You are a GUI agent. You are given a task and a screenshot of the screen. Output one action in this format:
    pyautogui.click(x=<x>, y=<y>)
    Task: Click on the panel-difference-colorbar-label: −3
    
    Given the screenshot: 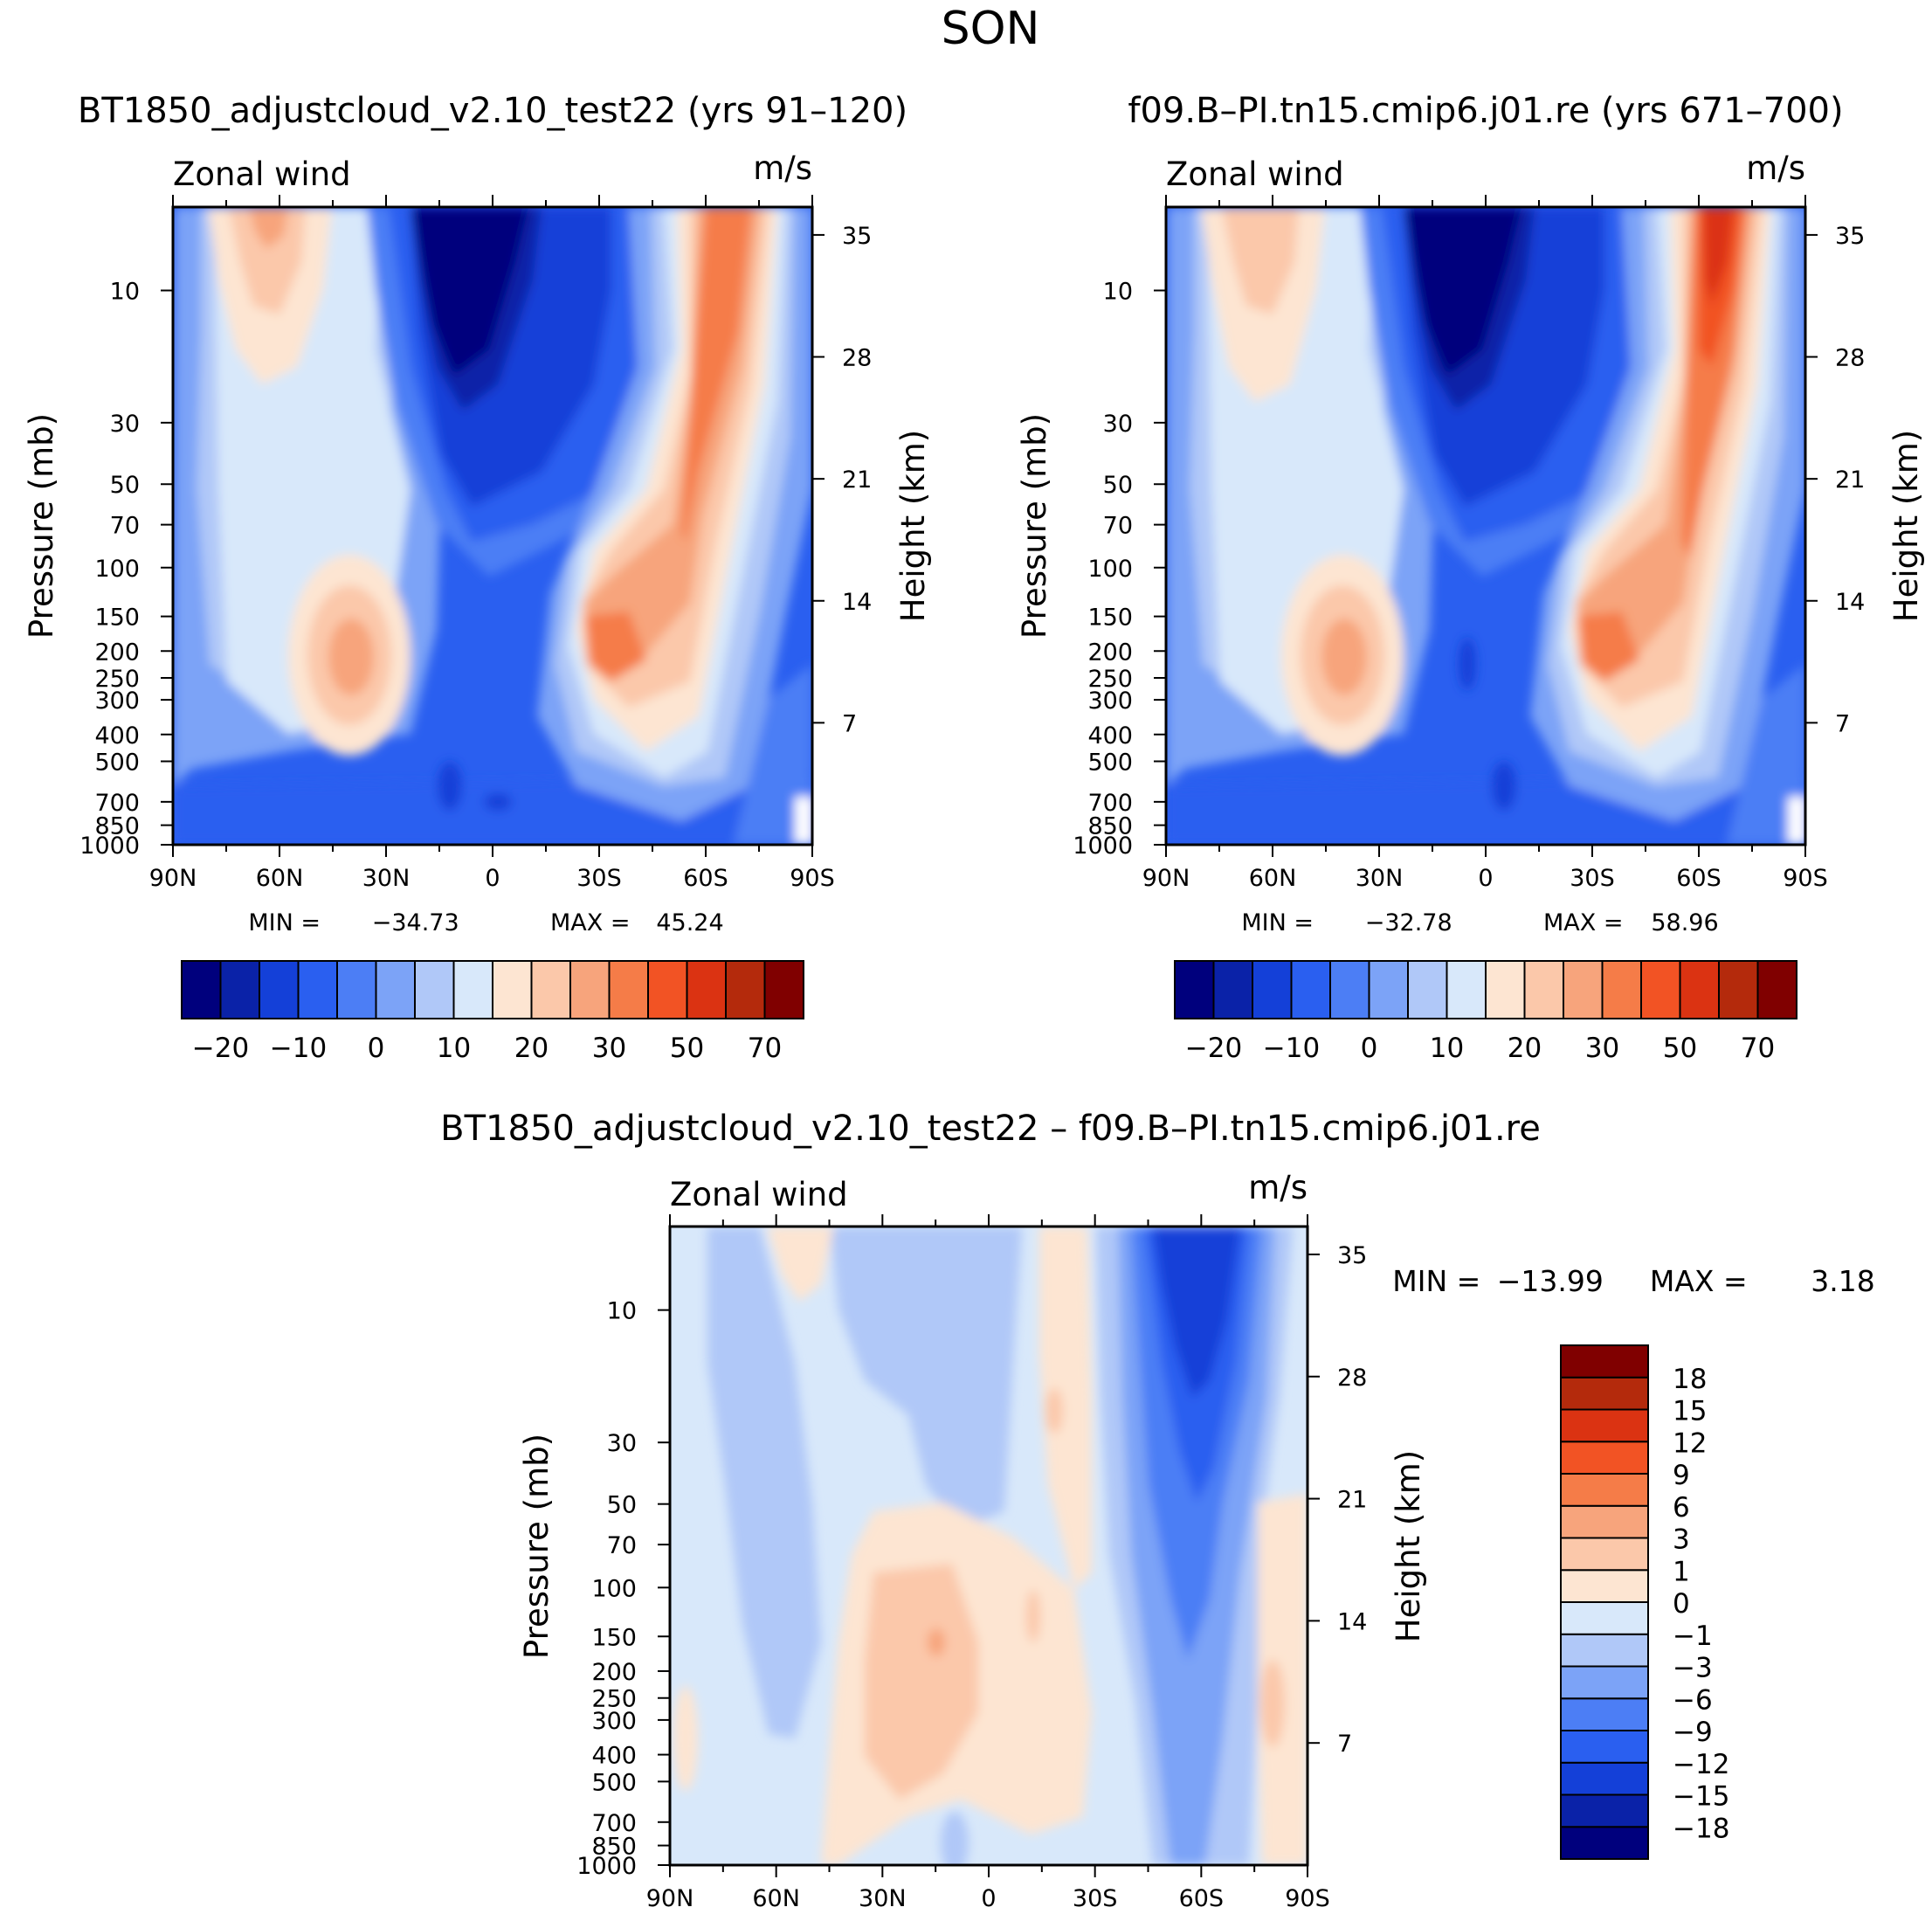 What is the action you would take?
    pyautogui.click(x=1693, y=1669)
    